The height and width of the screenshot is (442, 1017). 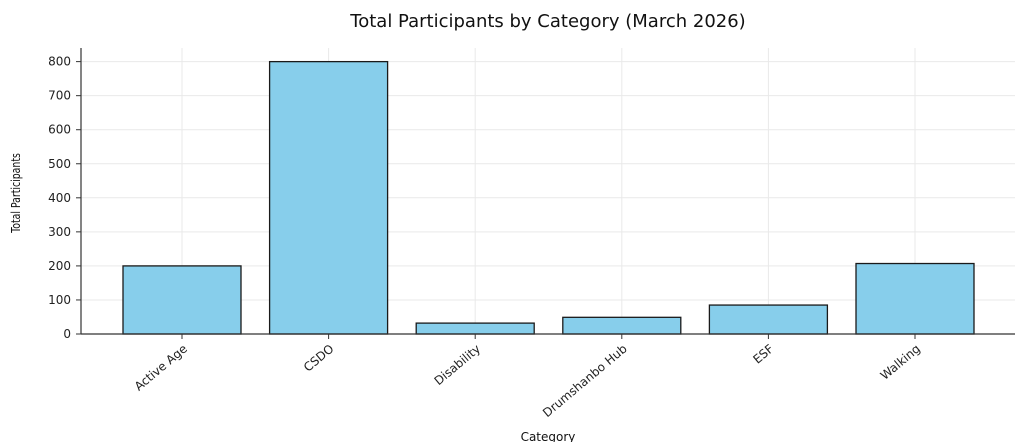 What do you see at coordinates (59, 62) in the screenshot?
I see `y-tick-label: 800` at bounding box center [59, 62].